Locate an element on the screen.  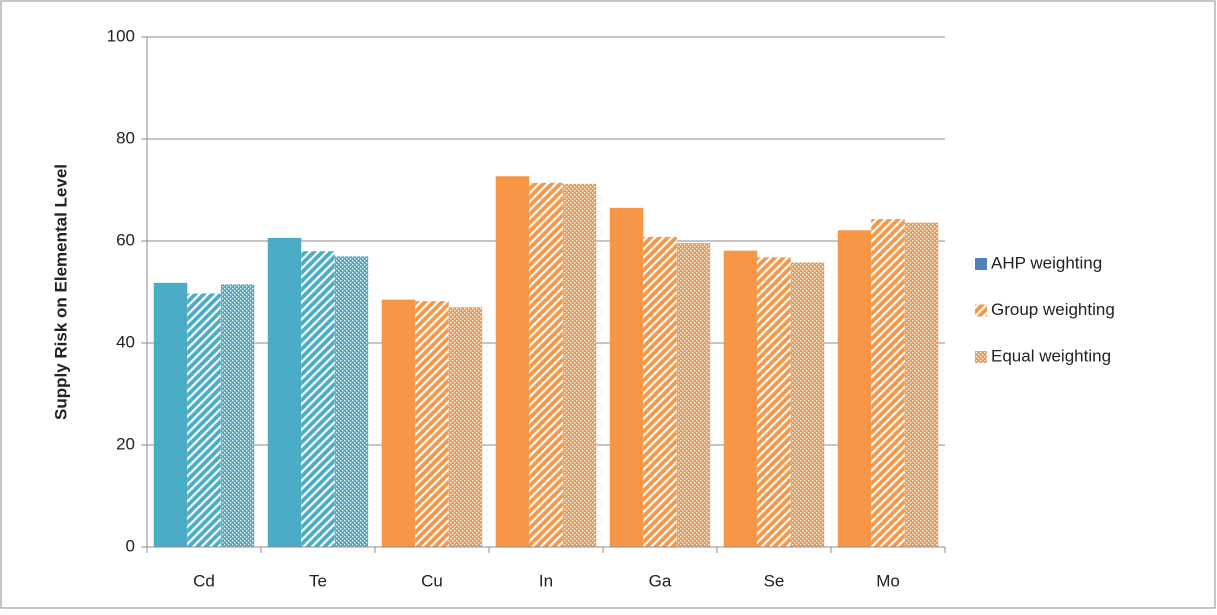
y-tick-label: 40 is located at coordinates (125, 341).